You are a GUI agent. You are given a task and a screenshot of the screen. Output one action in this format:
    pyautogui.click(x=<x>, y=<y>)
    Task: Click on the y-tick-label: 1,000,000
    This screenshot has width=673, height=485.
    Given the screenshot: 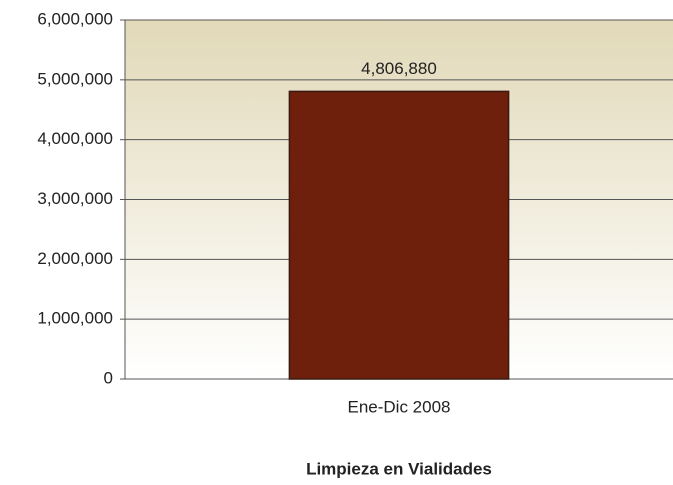 What is the action you would take?
    pyautogui.click(x=75, y=318)
    